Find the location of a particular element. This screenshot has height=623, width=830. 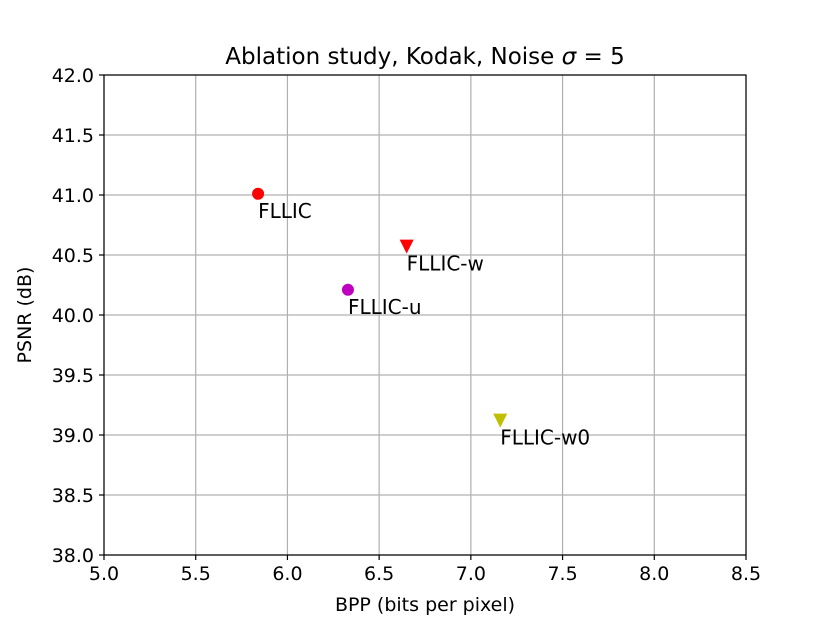

chart-title: Ablation study, Kodak, Noise σ = 5 is located at coordinates (424, 57).